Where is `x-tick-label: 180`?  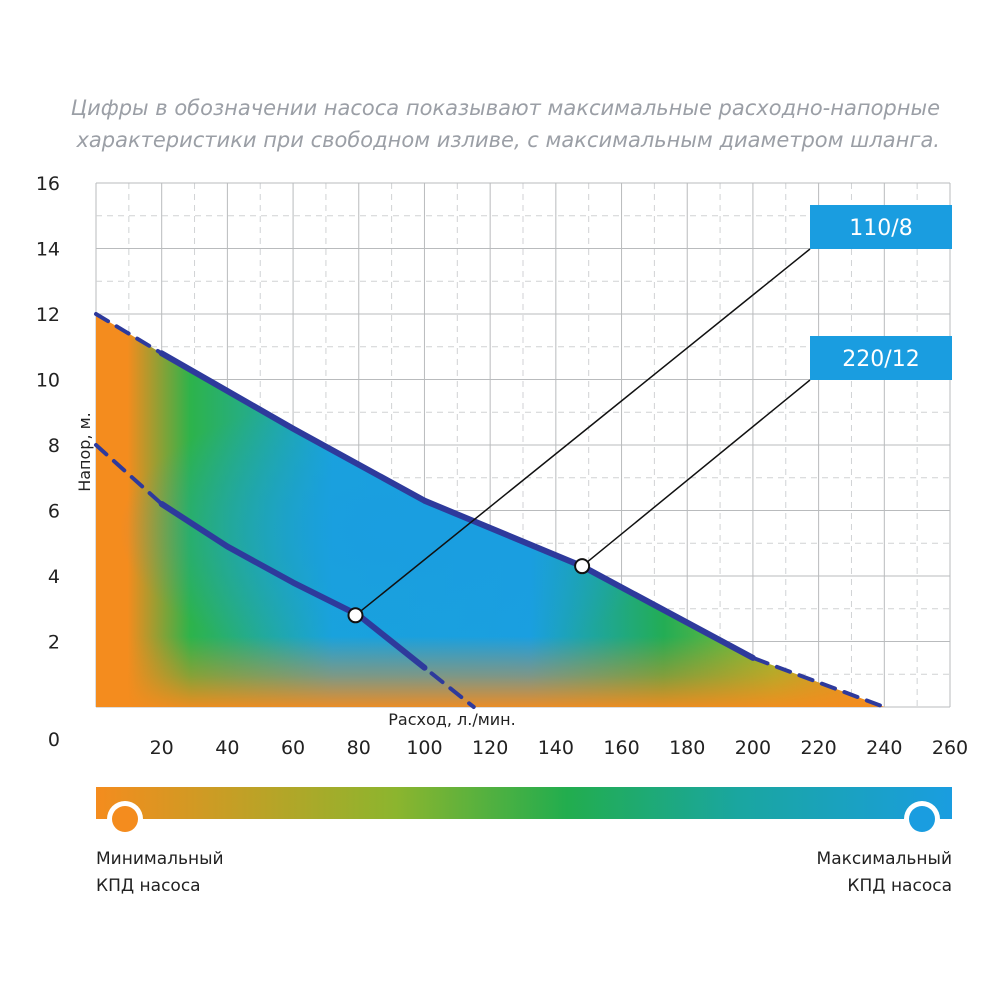
x-tick-label: 180 is located at coordinates (687, 748).